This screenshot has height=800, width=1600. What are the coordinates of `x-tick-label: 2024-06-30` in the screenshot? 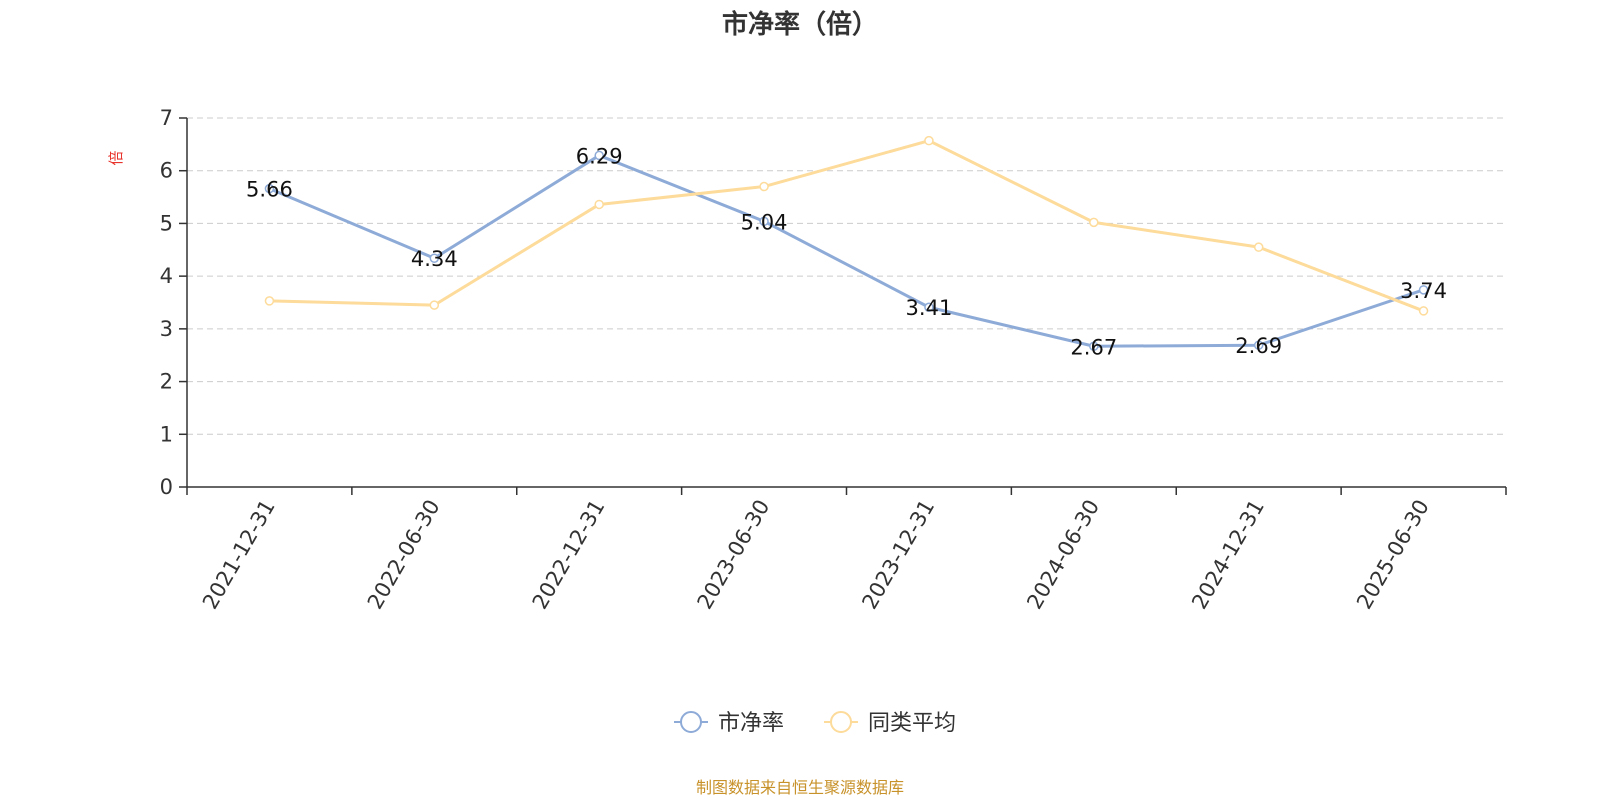 It's located at (1063, 555).